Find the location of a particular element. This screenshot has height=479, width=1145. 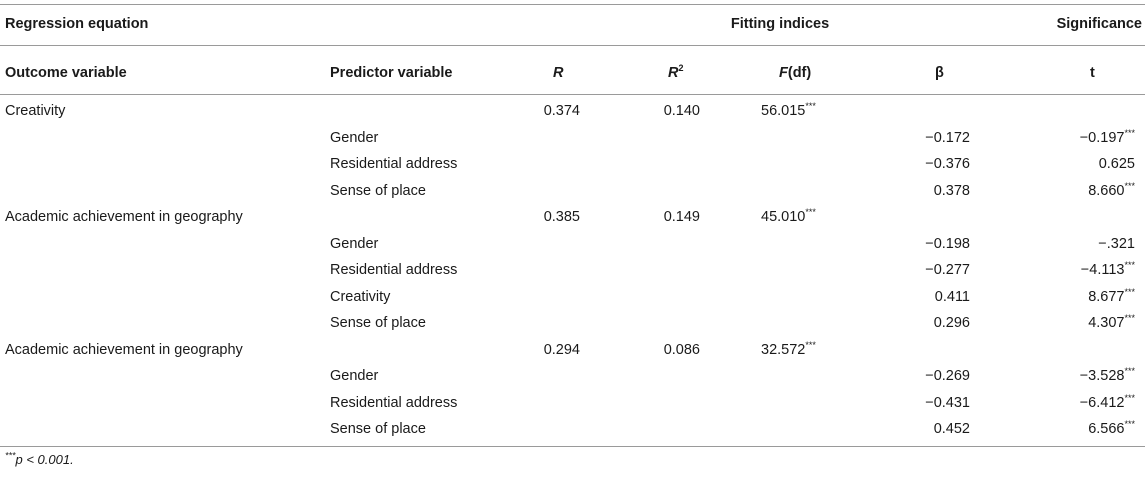

cell-t-value: −3.528 is located at coordinates (1102, 376).